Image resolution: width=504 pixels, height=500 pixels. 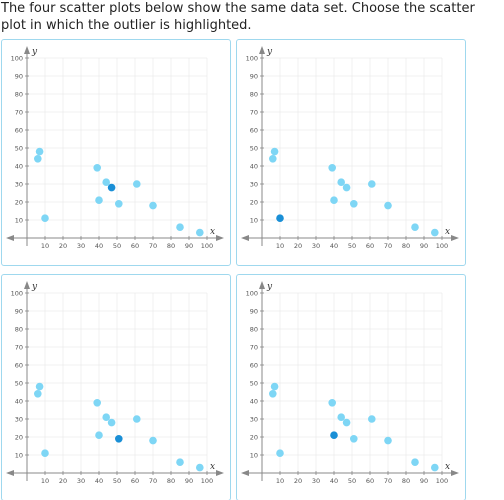 I want to click on x-tick-label: 50, so click(x=352, y=246).